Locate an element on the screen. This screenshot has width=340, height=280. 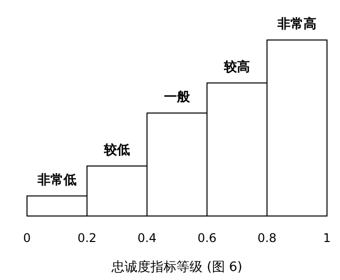
bar-label: 较低 is located at coordinates (117, 150).